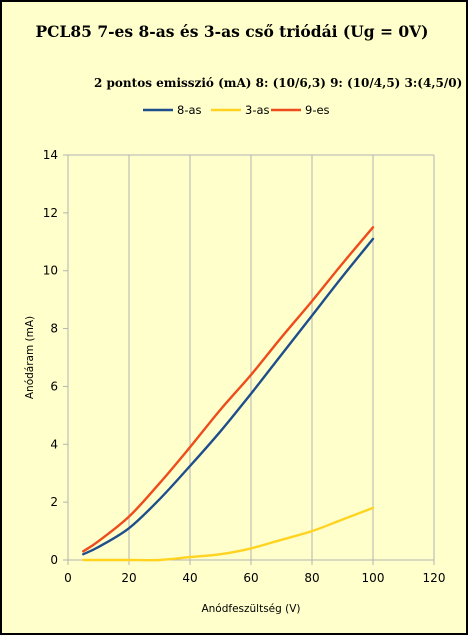 The height and width of the screenshot is (635, 468). What do you see at coordinates (54, 560) in the screenshot?
I see `y-tick-label: 0` at bounding box center [54, 560].